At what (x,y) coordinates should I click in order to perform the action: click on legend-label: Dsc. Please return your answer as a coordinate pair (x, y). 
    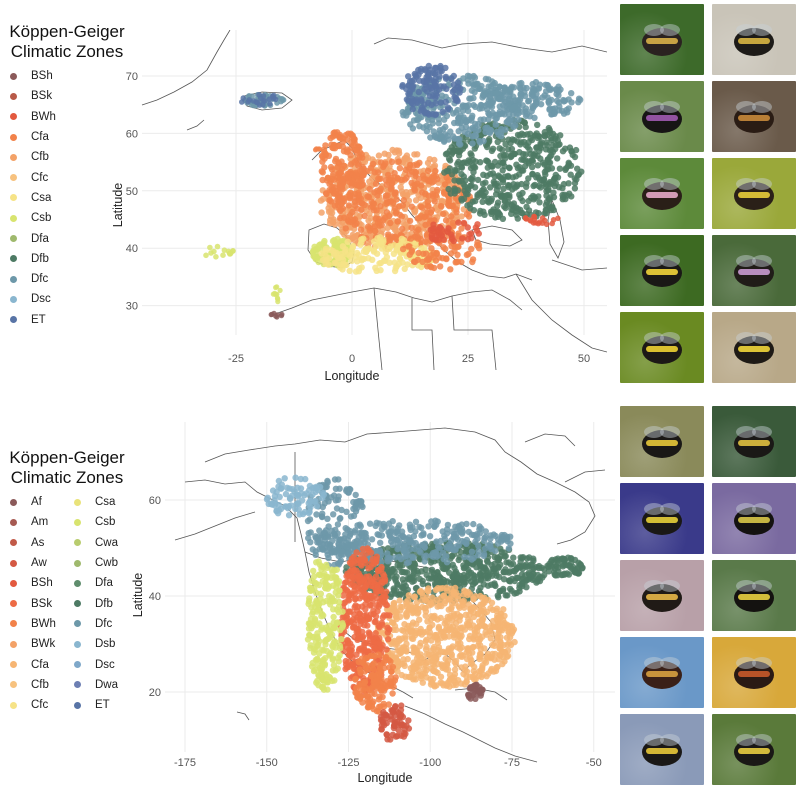
    Looking at the image, I should click on (41, 299).